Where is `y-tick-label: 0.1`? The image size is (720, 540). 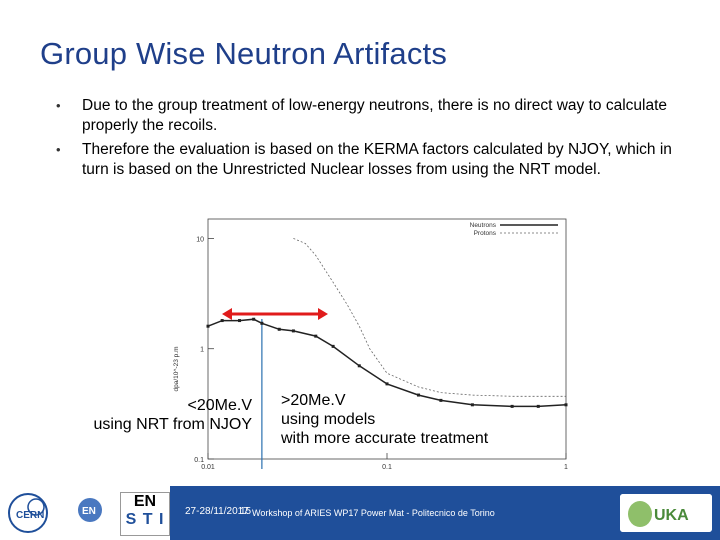 y-tick-label: 0.1 is located at coordinates (199, 460).